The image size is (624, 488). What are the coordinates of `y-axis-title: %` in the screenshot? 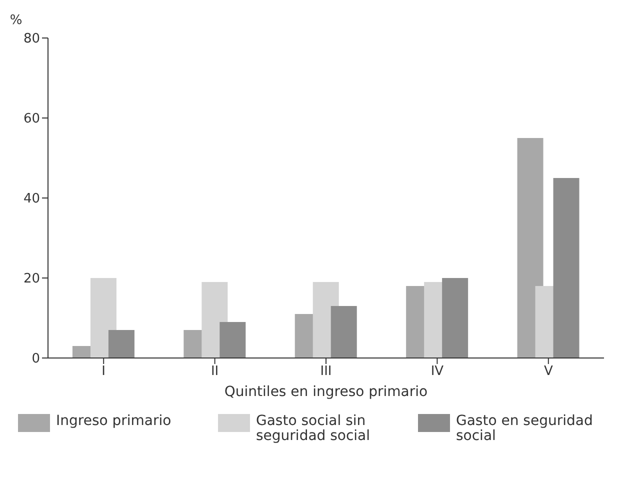 It's located at (16, 20).